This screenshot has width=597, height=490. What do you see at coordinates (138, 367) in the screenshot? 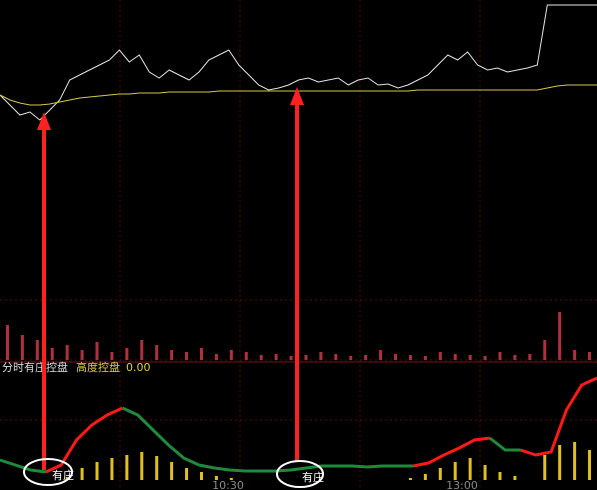
I see `indicator-value: 0.00` at bounding box center [138, 367].